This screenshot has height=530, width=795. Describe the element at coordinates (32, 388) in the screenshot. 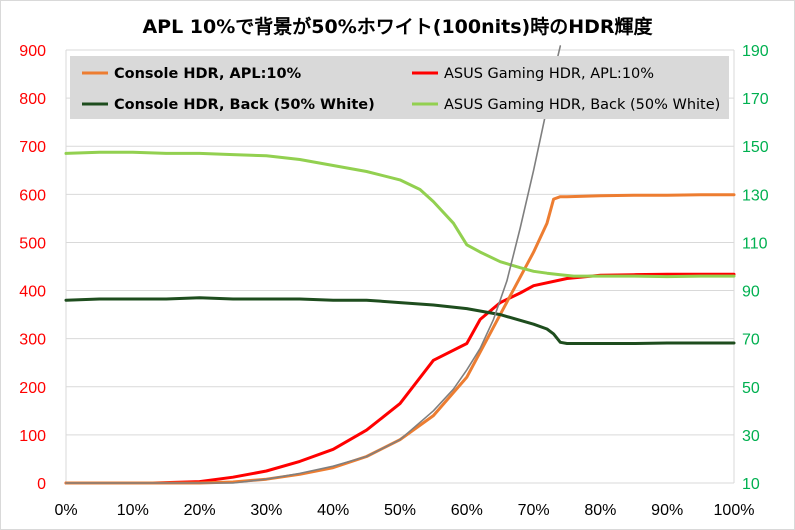

I see `left-tick-label: 200` at that location.